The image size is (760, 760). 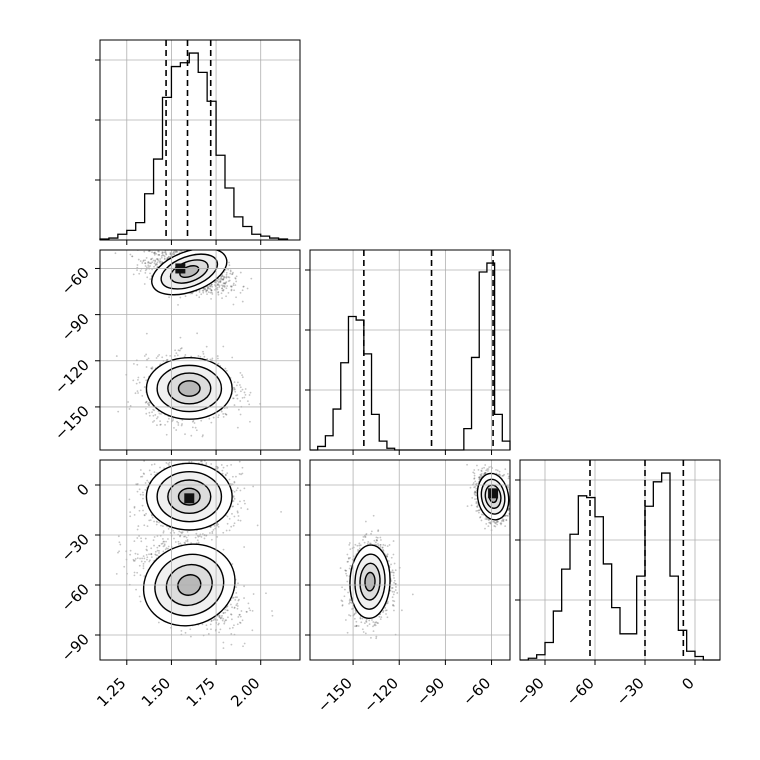 What do you see at coordinates (187, 341) in the screenshot?
I see `density-content` at bounding box center [187, 341].